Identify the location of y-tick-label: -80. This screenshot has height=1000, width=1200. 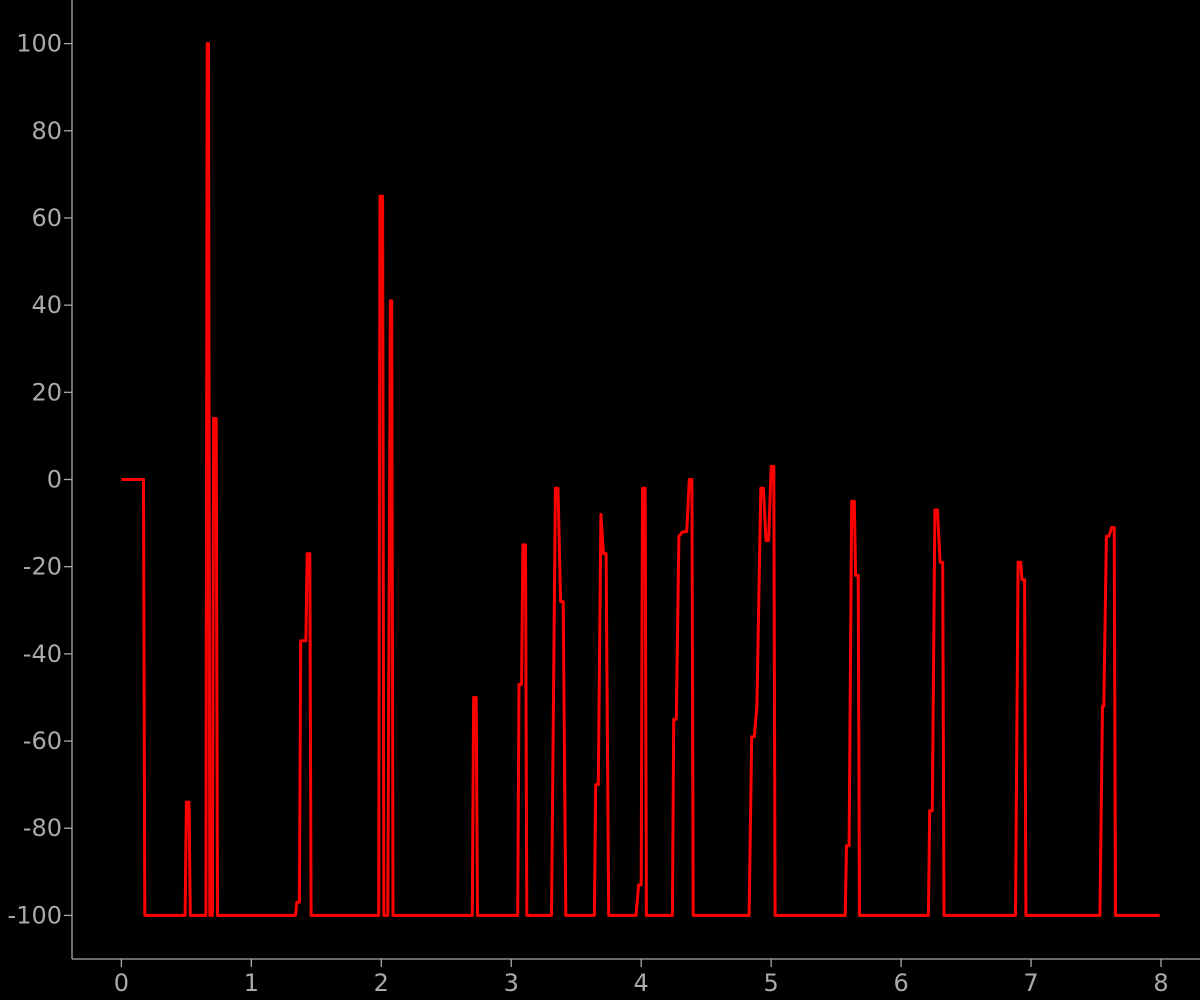
(42, 828).